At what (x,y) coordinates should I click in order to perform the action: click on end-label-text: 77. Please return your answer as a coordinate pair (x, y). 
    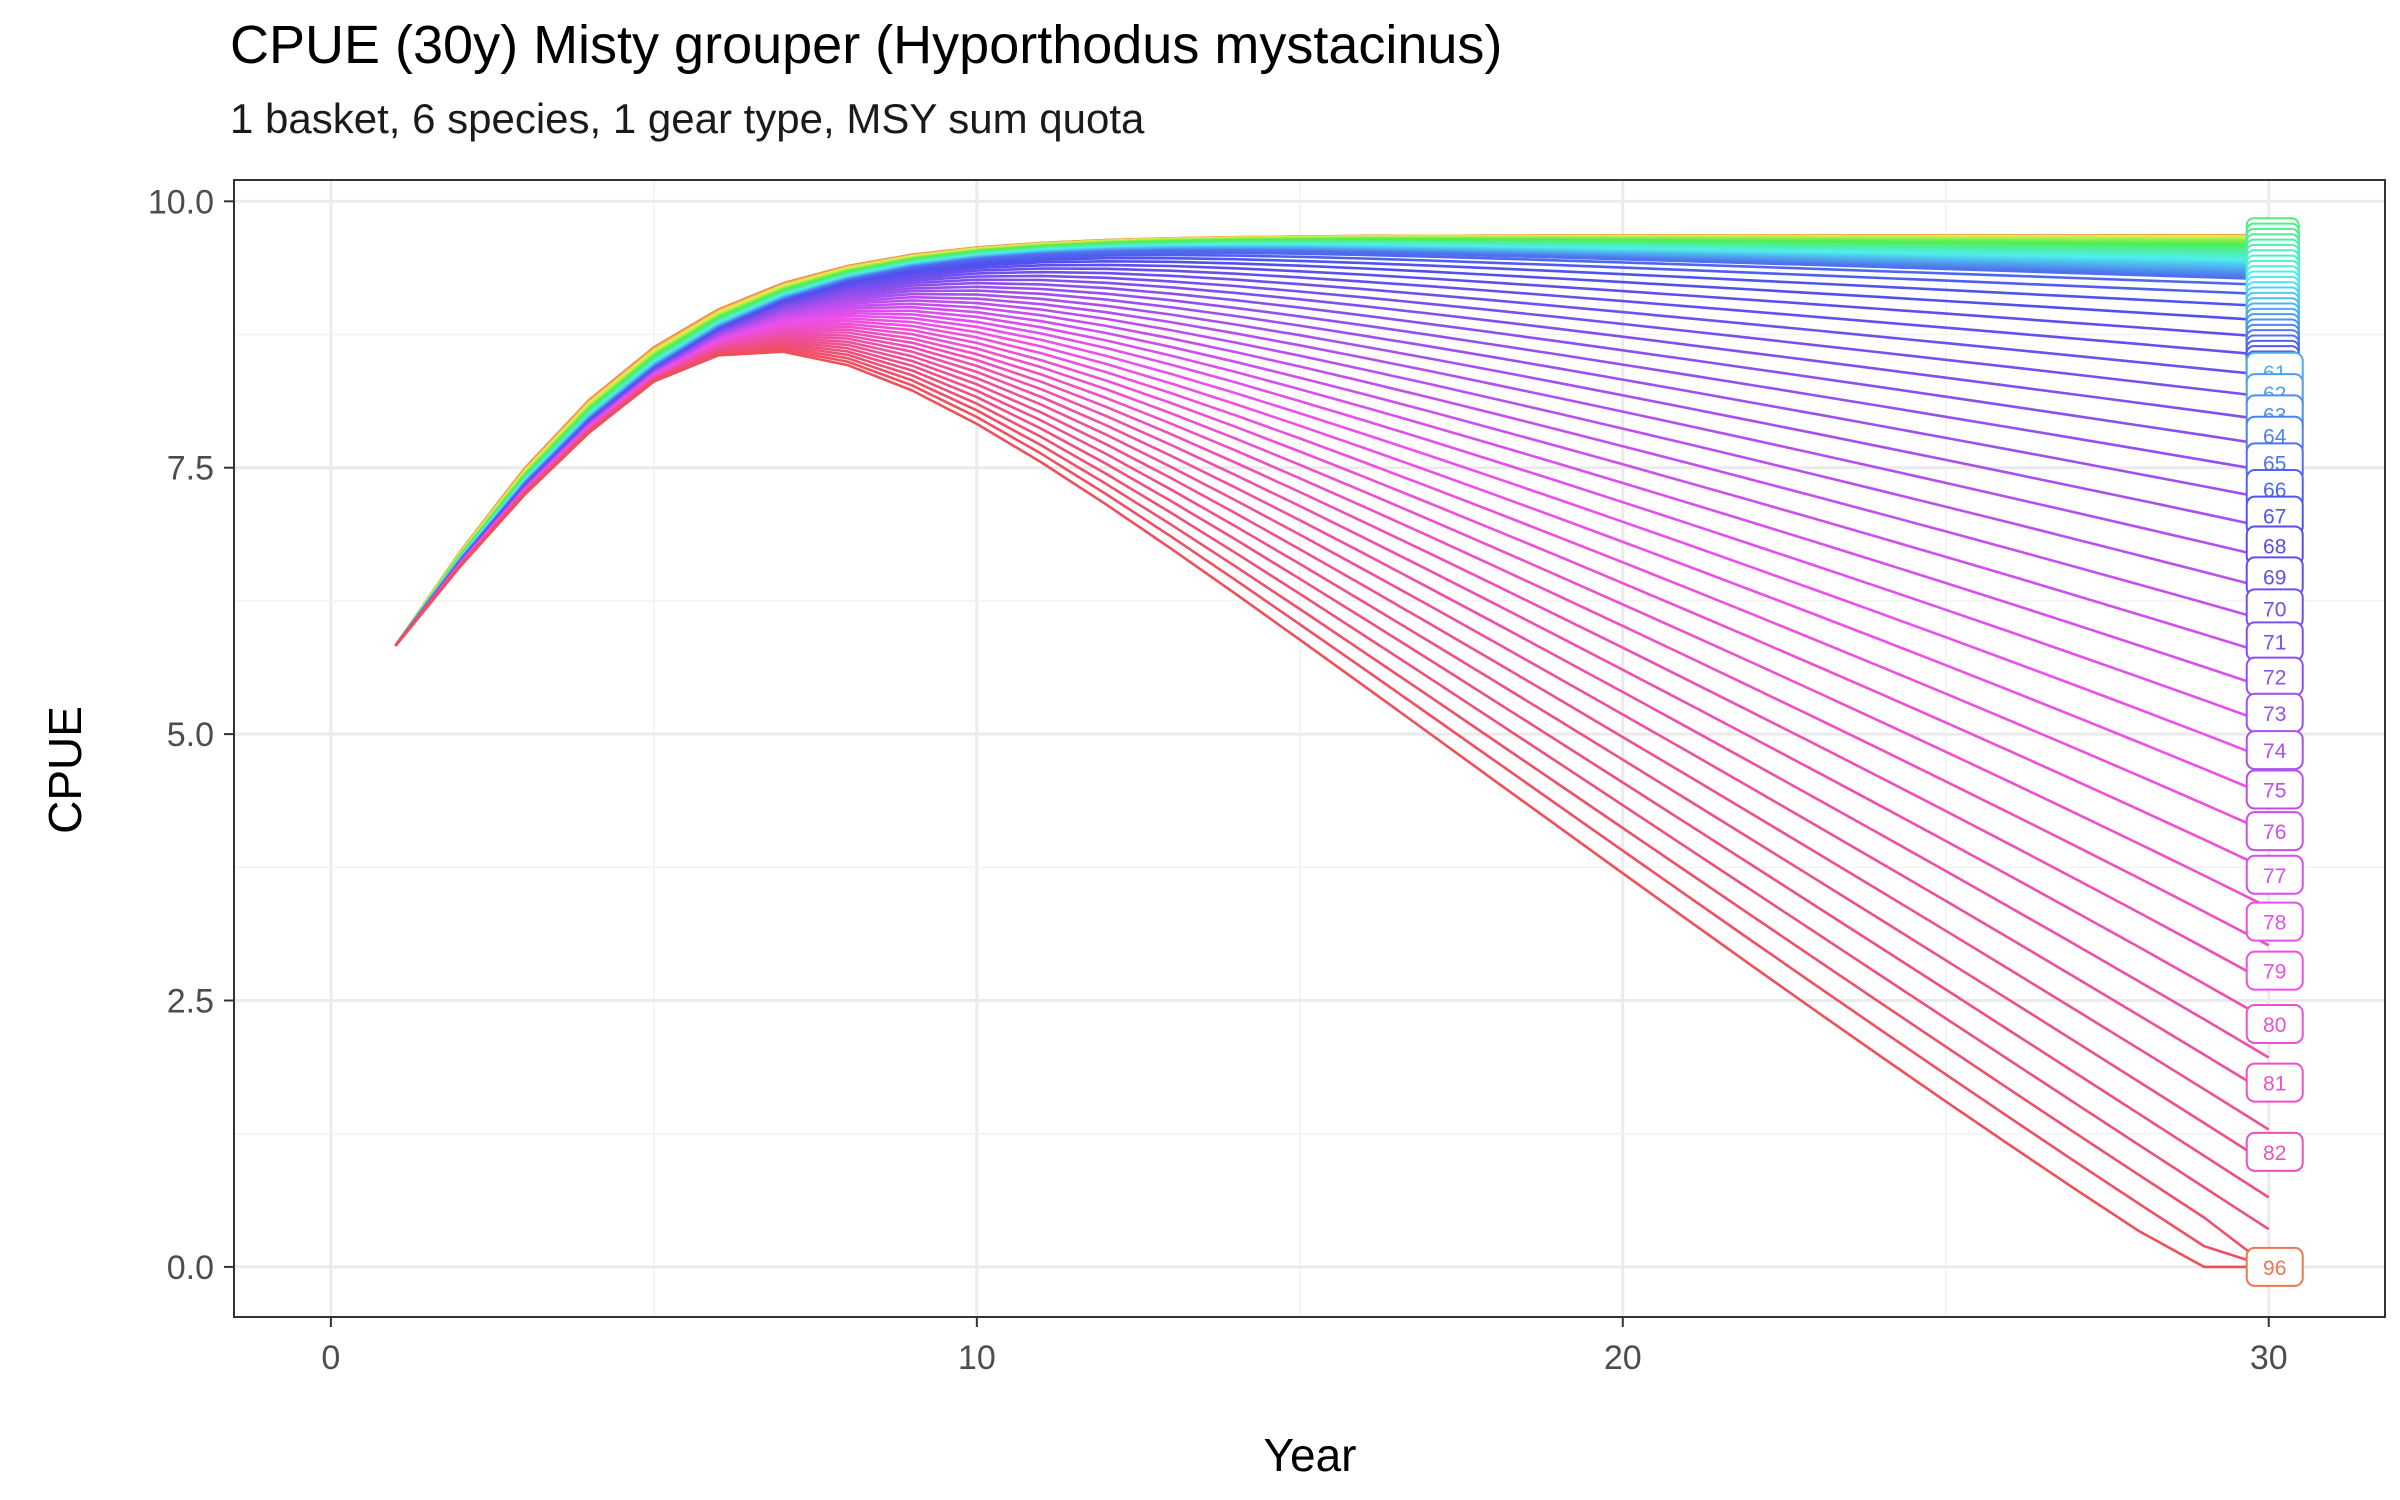
    Looking at the image, I should click on (2274, 876).